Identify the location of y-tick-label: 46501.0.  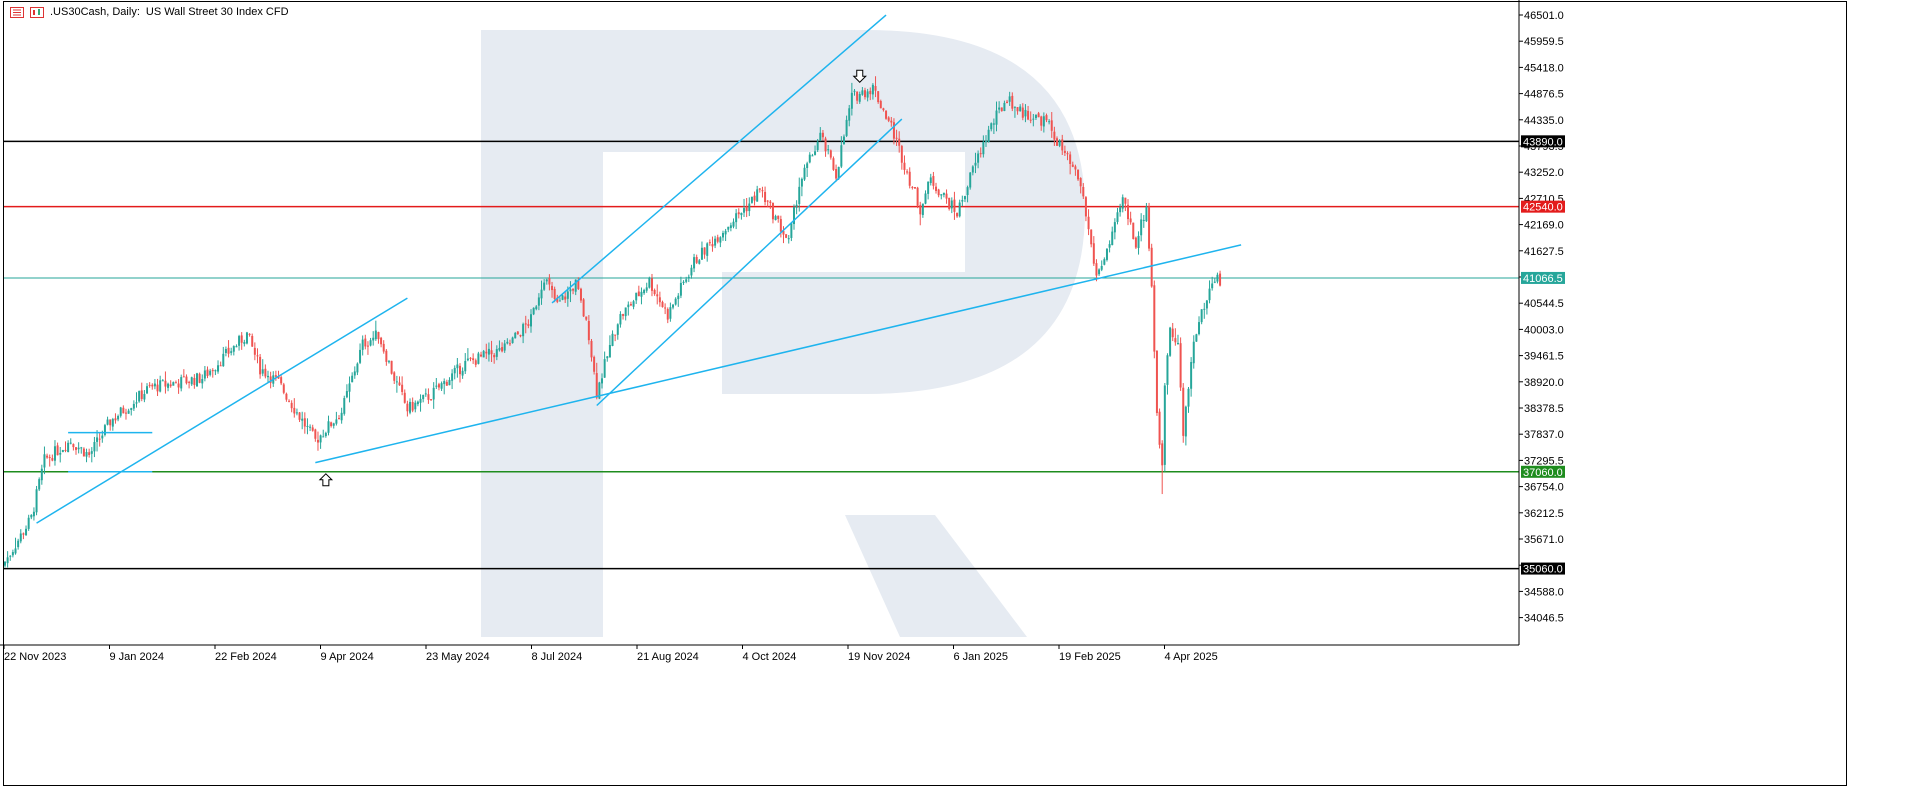
(1544, 16).